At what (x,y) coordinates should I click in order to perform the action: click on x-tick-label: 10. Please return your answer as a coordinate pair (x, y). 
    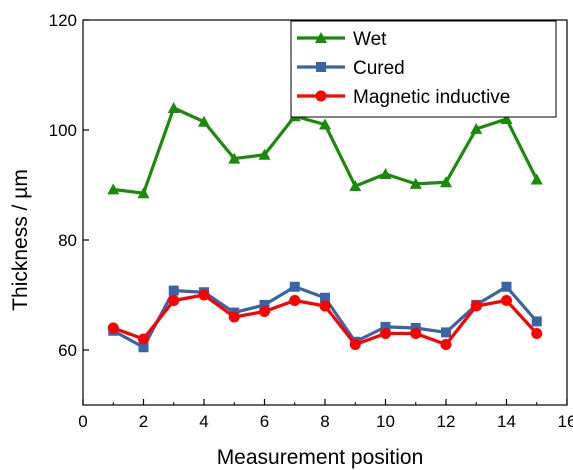
    Looking at the image, I should click on (385, 421).